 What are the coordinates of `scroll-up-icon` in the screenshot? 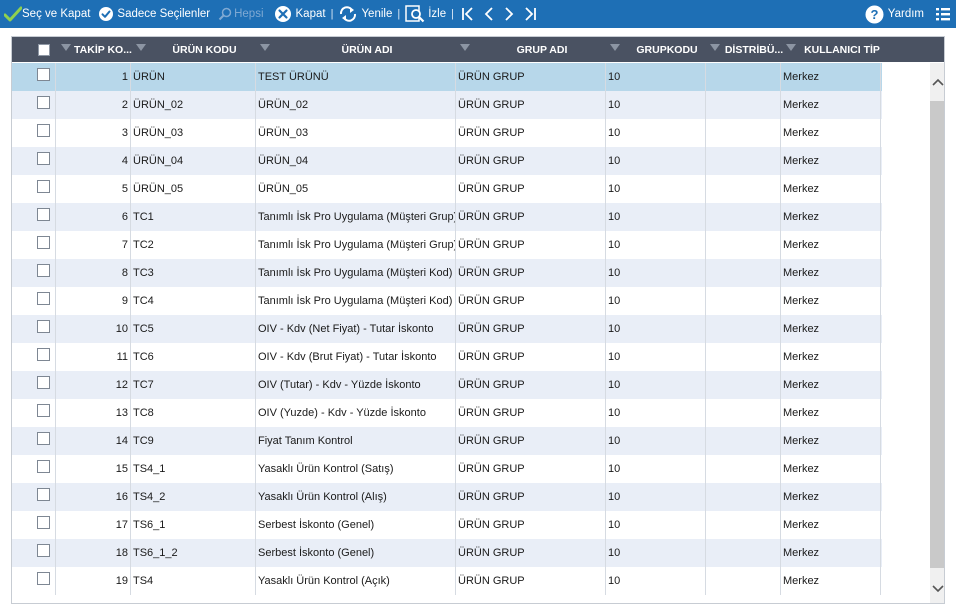 It's located at (938, 83).